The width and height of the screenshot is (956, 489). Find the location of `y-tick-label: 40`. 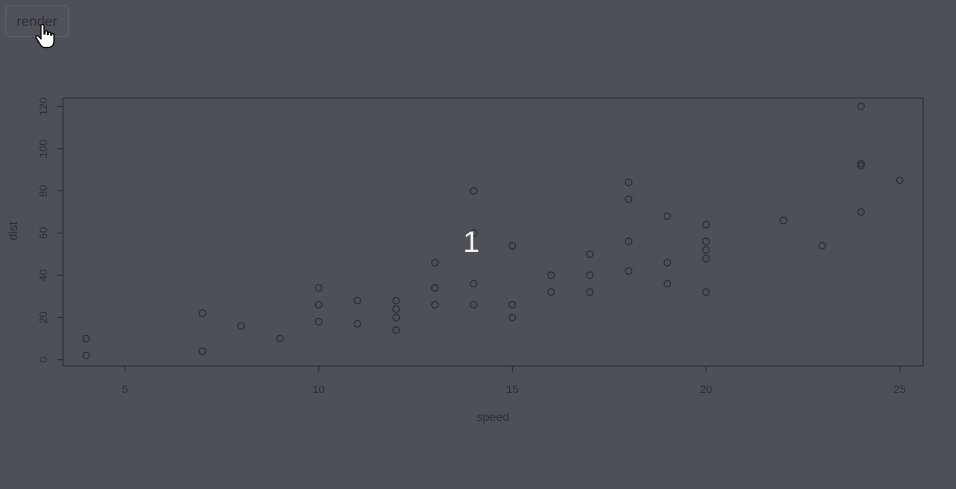

y-tick-label: 40 is located at coordinates (44, 275).